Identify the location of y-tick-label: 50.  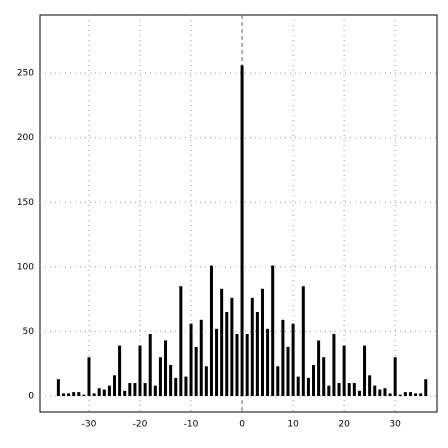
(29, 332).